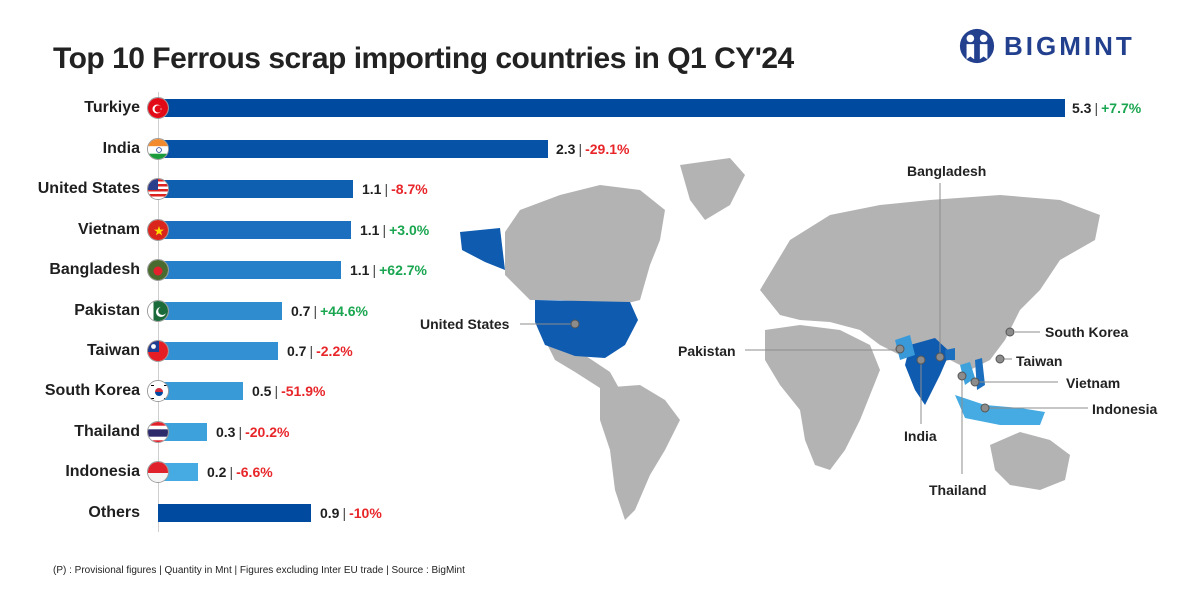 The image size is (1200, 600). I want to click on bar-value: 1.1 | +3.0%, so click(395, 230).